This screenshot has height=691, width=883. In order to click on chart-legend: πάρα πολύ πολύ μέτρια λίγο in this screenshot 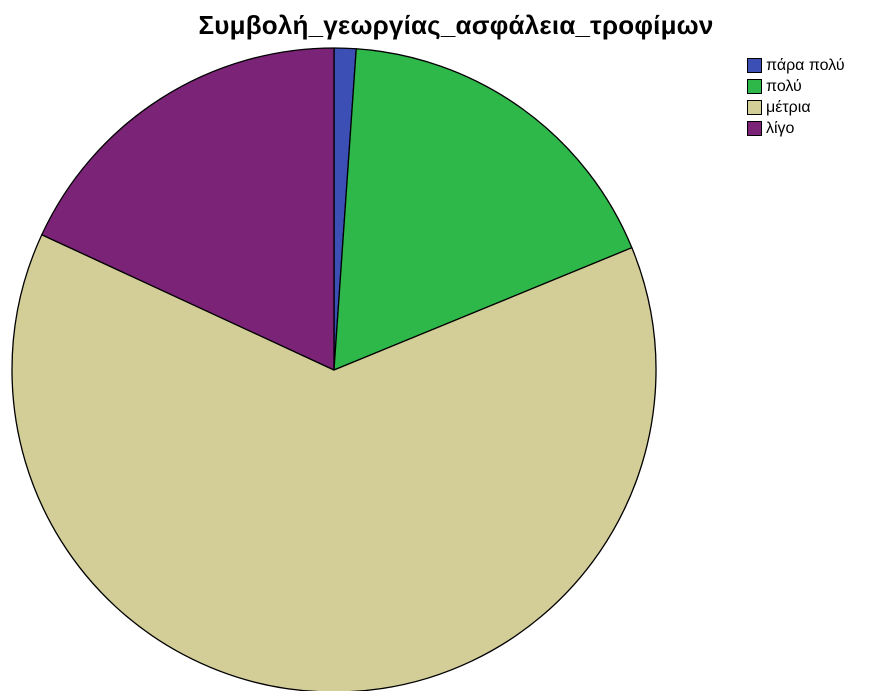, I will do `click(796, 97)`.